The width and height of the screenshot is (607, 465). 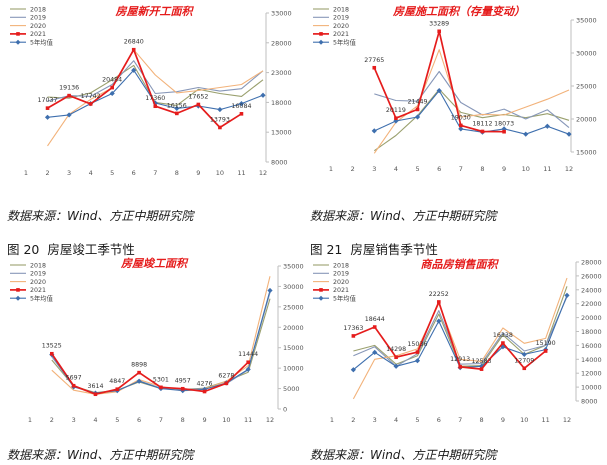 I want to click on y-tick-label: 8000, so click(x=589, y=402).